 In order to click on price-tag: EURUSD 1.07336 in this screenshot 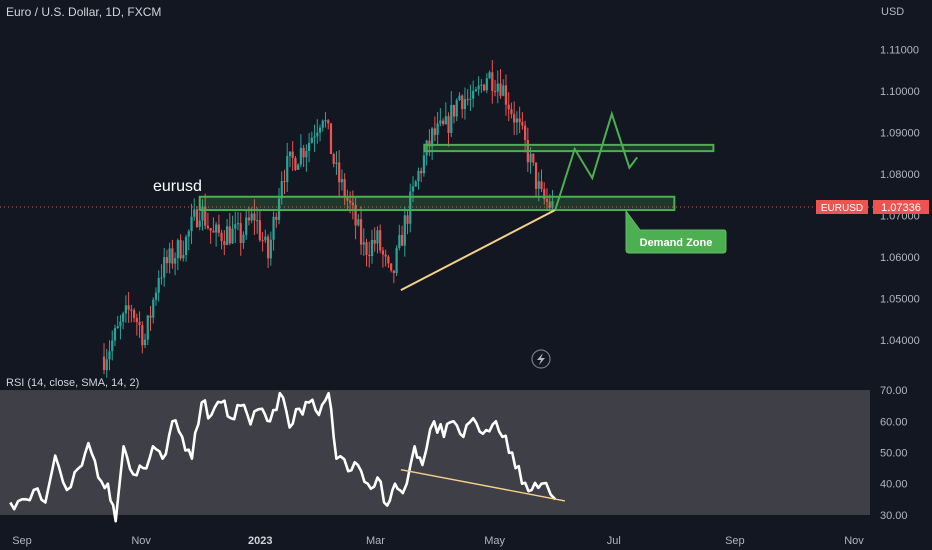, I will do `click(872, 207)`.